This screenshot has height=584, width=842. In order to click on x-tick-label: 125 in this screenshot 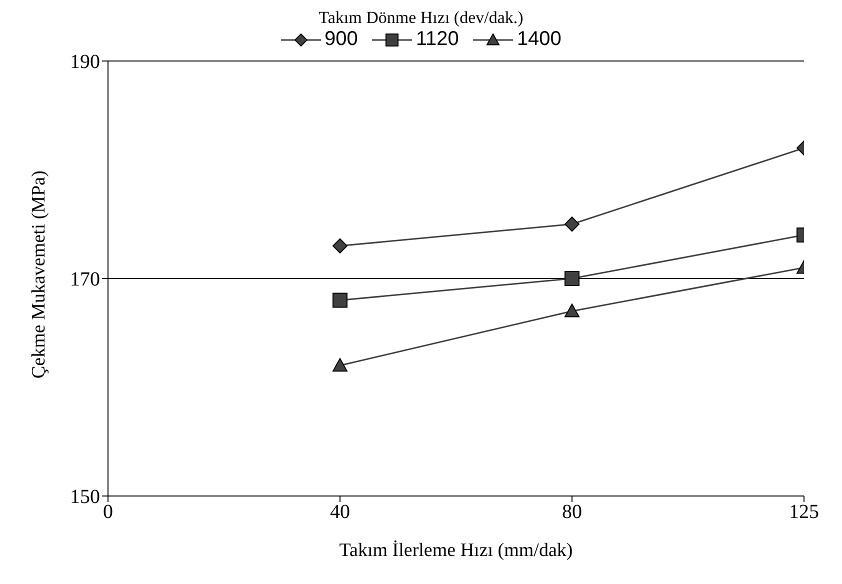, I will do `click(804, 512)`.